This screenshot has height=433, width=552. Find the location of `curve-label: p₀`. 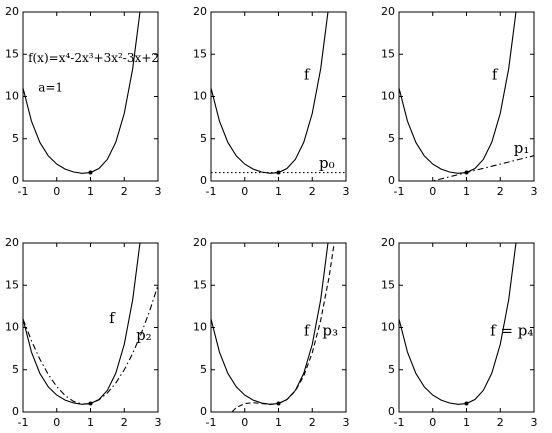

curve-label: p₀ is located at coordinates (327, 163).